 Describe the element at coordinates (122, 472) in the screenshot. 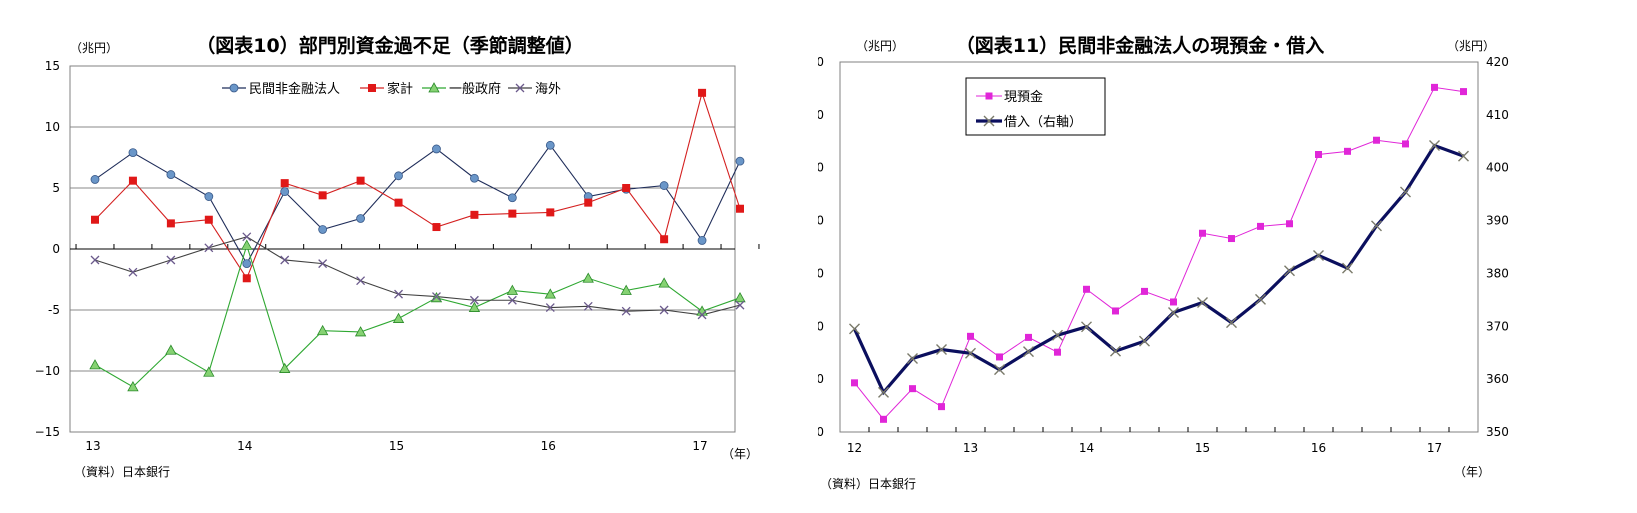

I see `chart10-source: （資料）日本銀行` at that location.